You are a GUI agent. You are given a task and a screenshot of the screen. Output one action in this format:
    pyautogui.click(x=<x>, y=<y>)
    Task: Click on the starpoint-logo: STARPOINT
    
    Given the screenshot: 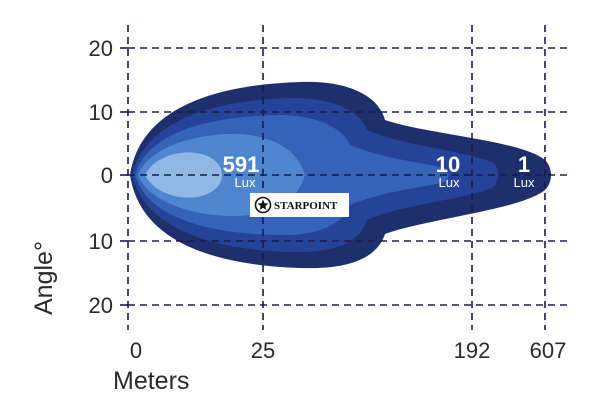 What is the action you would take?
    pyautogui.click(x=299, y=205)
    